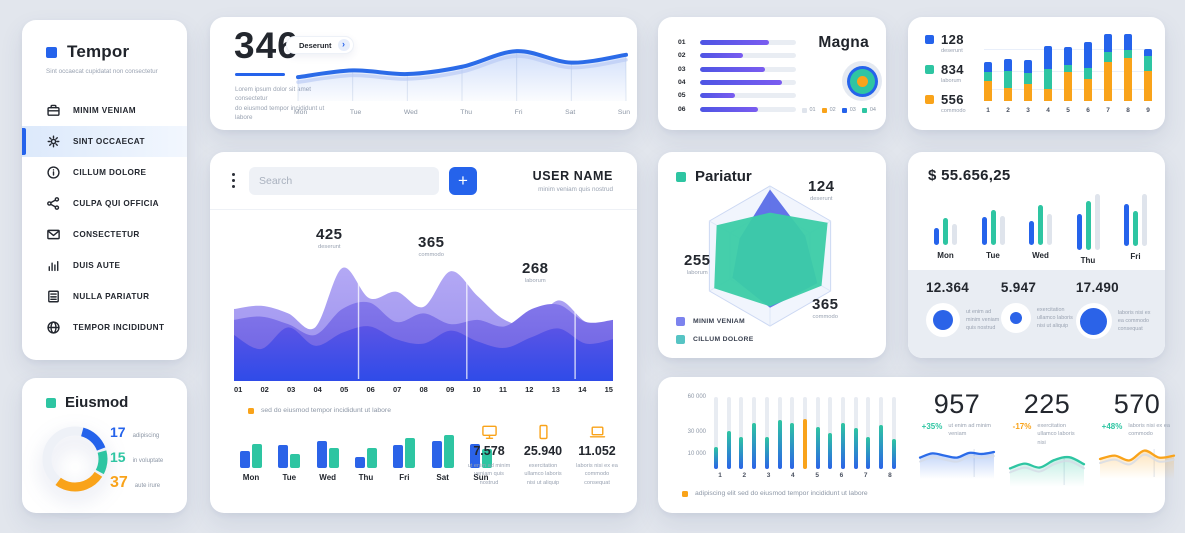 The height and width of the screenshot is (533, 1185). I want to click on deserunt-dropdown: Deserunt ›, so click(320, 45).